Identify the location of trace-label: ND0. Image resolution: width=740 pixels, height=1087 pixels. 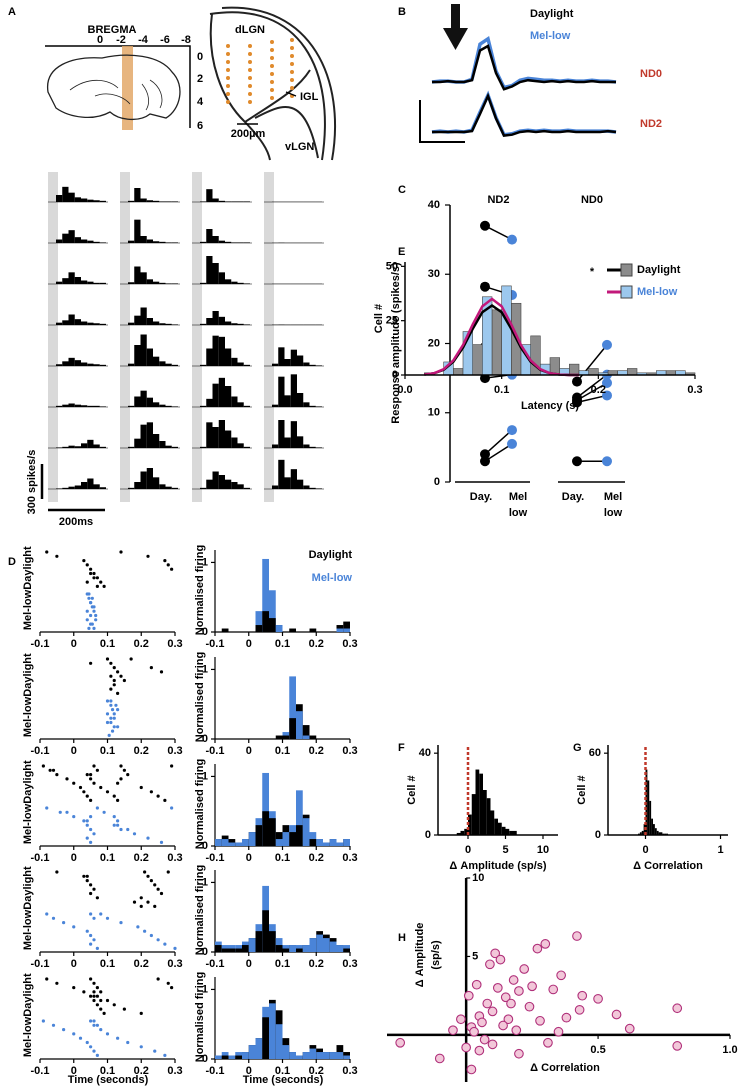
(651, 74).